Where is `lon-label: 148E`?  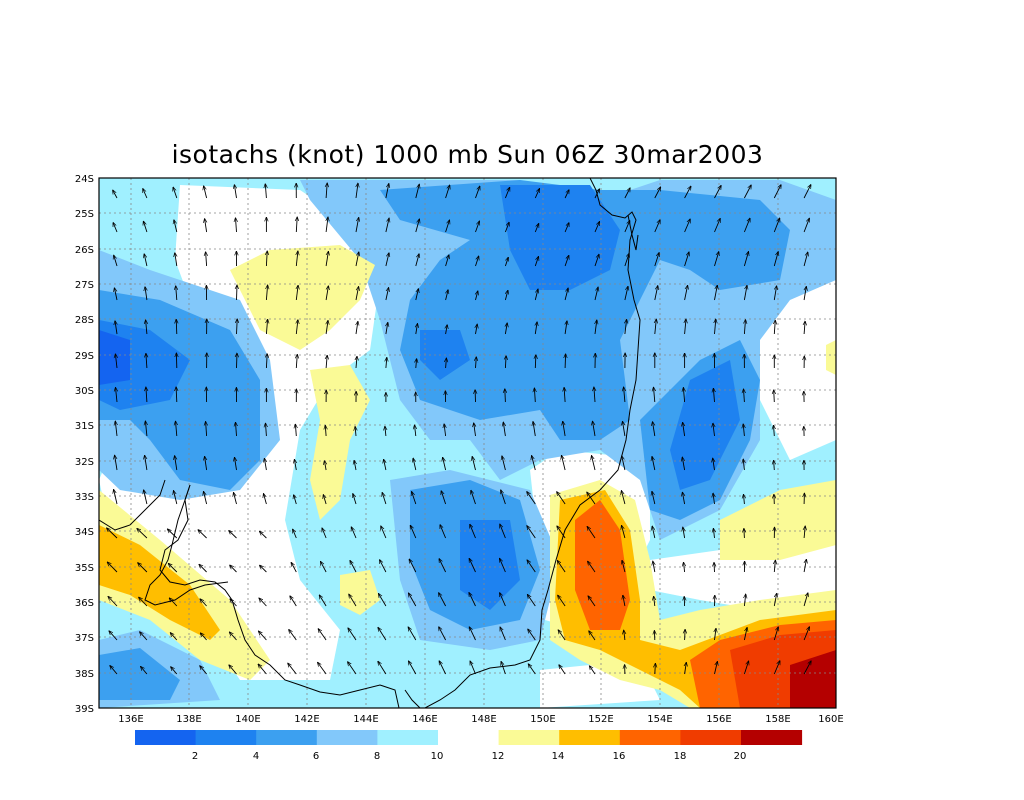 lon-label: 148E is located at coordinates (483, 719).